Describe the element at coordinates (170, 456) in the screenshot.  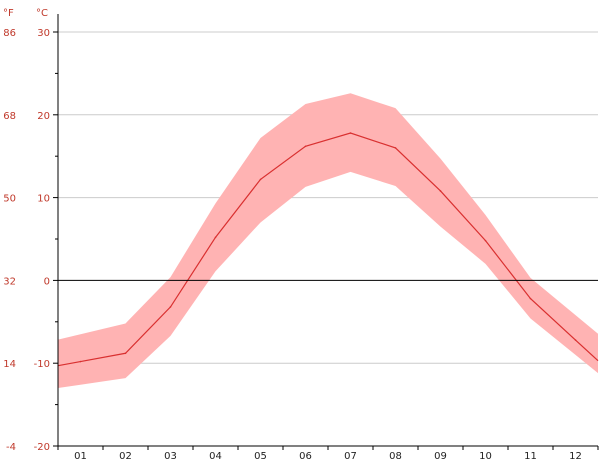
I see `x-tick-03: 03` at that location.